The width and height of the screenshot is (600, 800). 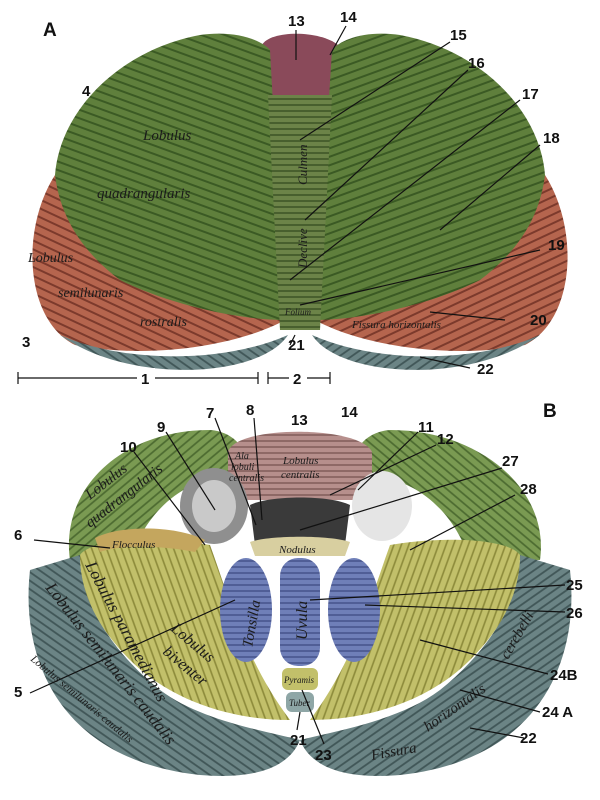 What do you see at coordinates (430, 176) in the screenshot?
I see `right-green-region` at bounding box center [430, 176].